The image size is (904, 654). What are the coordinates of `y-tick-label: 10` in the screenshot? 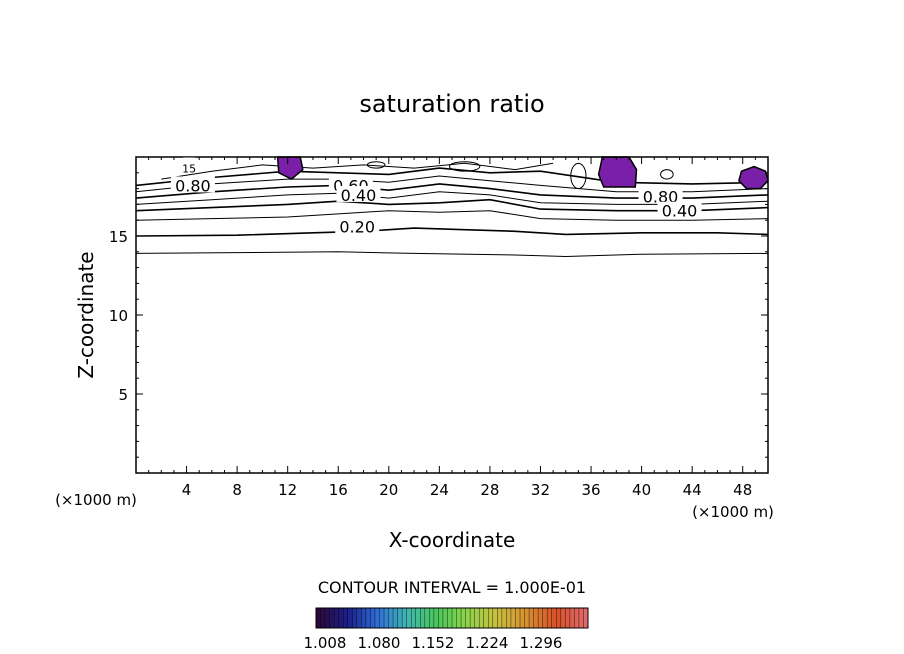 It's located at (118, 316).